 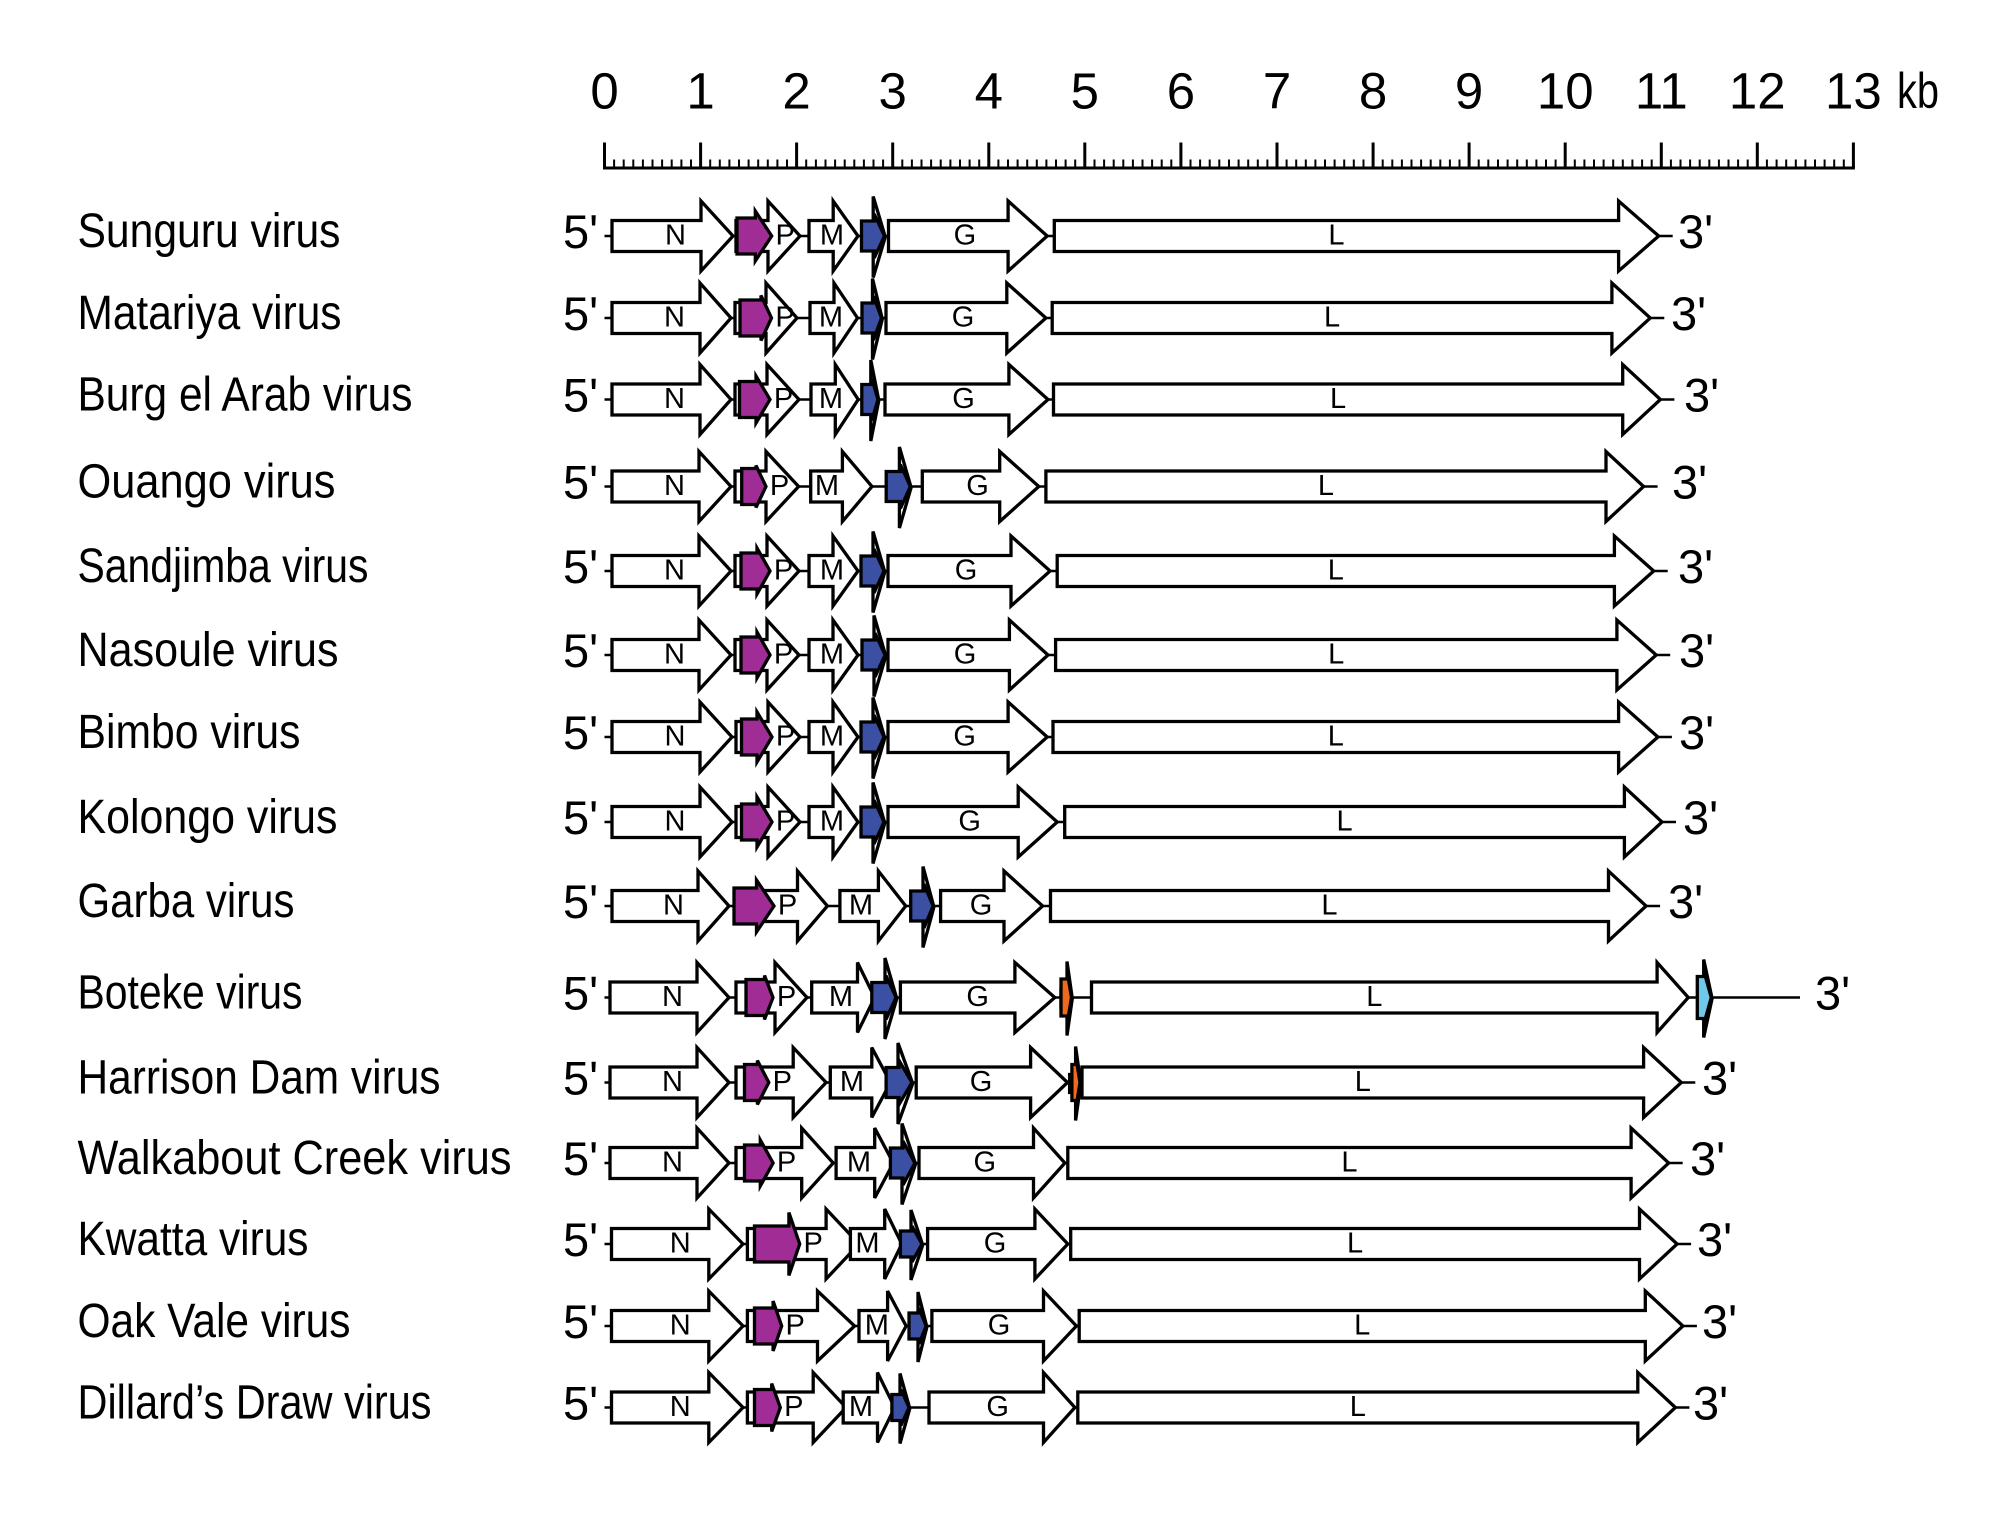 I want to click on svg-text: Kwatta virus, so click(x=193, y=1239).